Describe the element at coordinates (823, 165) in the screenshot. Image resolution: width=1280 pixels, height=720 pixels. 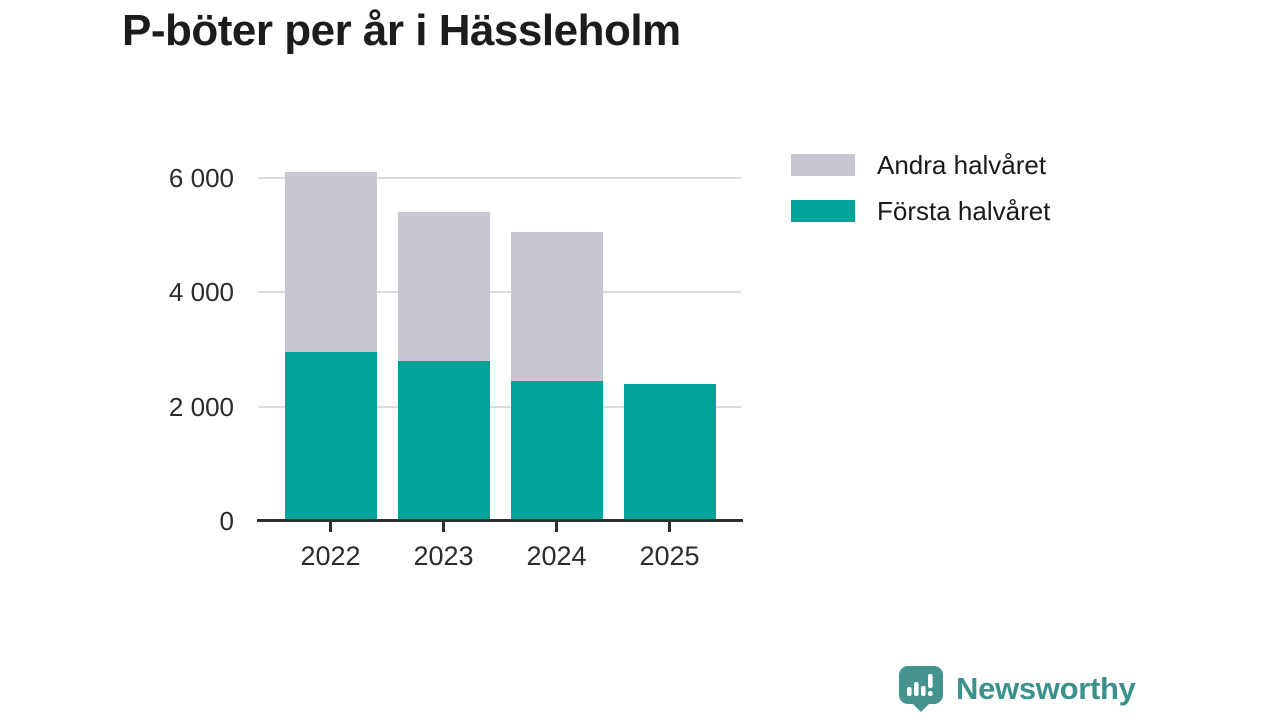
I see `legend-swatch-andra-halvaret-icon` at that location.